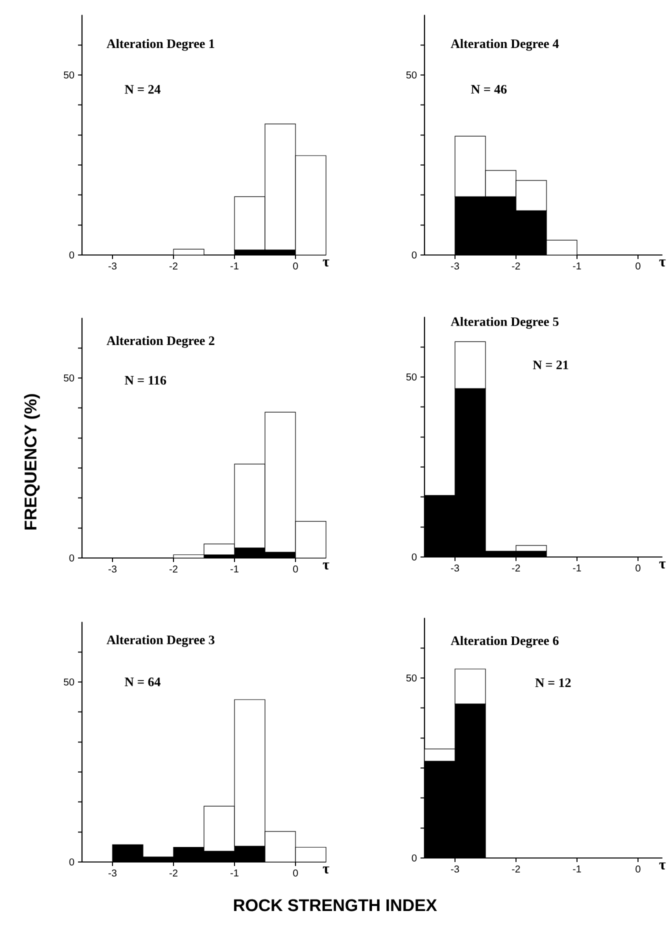 The image size is (670, 927). What do you see at coordinates (553, 682) in the screenshot?
I see `text: N = 12` at bounding box center [553, 682].